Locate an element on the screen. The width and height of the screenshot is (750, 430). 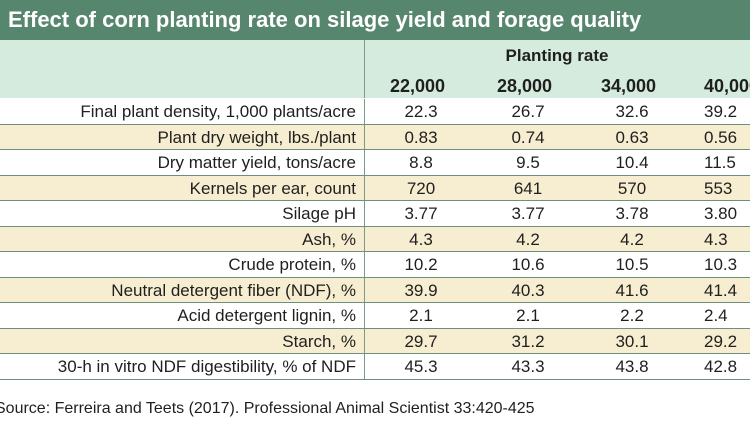
row-label: Starch, % is located at coordinates (319, 341).